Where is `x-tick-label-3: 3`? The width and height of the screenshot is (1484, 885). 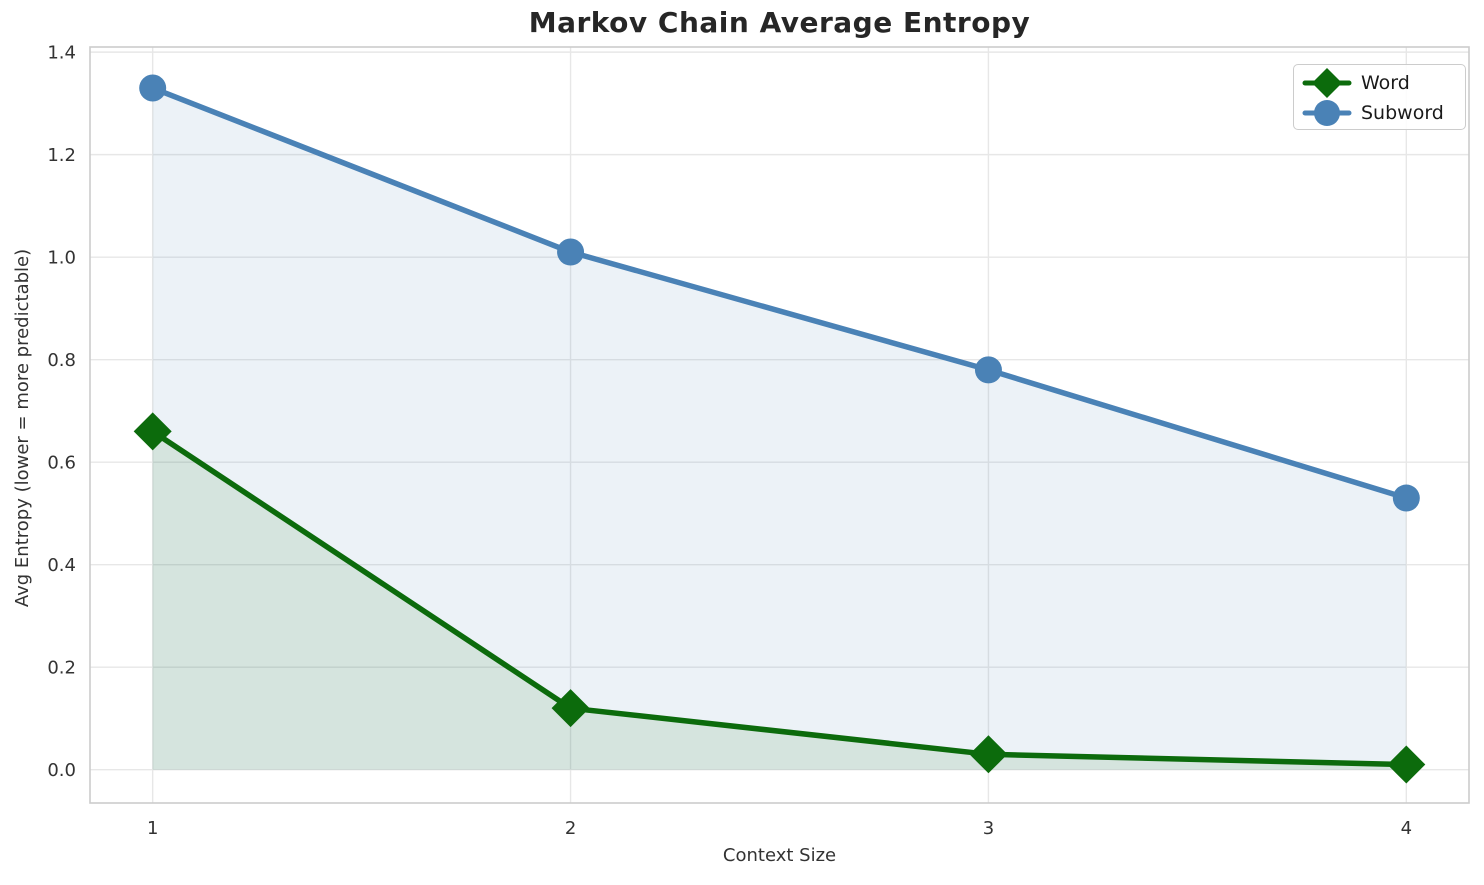
x-tick-label-3: 3 is located at coordinates (988, 828).